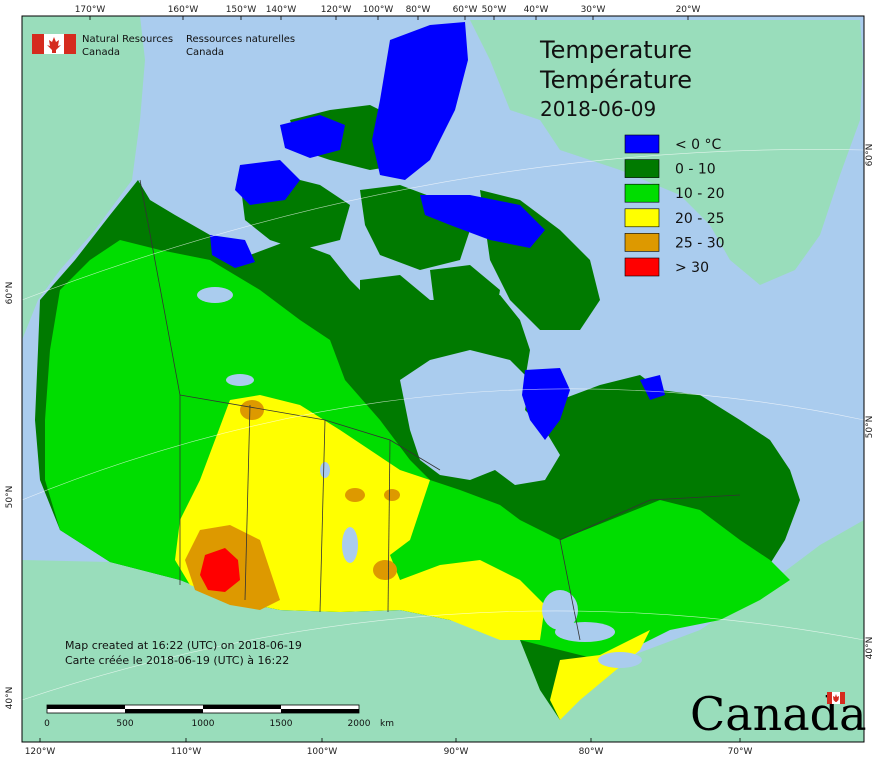 The width and height of the screenshot is (880, 760). I want to click on legend-label: 20 - 25, so click(700, 219).